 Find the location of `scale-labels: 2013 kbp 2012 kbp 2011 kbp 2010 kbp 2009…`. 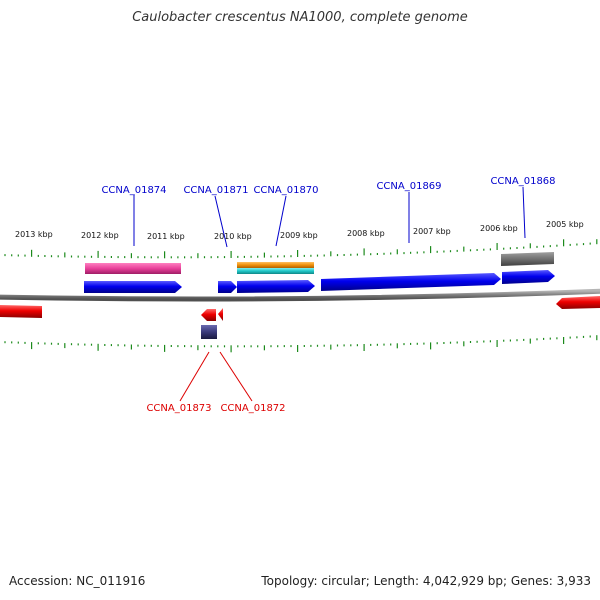

scale-labels: 2013 kbp 2012 kbp 2011 kbp 2010 kbp 2009… is located at coordinates (299, 230).